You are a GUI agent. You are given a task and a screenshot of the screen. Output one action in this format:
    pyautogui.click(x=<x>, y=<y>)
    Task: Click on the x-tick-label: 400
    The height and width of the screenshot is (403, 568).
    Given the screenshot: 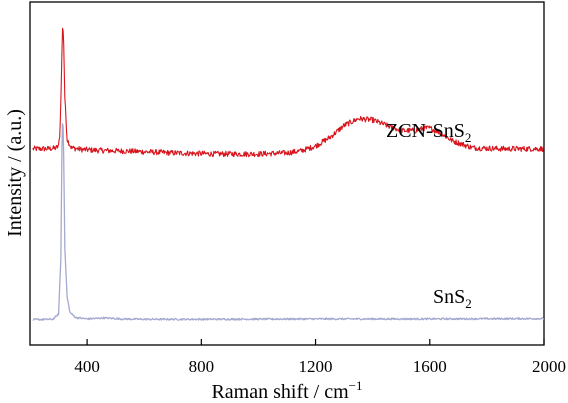 What is the action you would take?
    pyautogui.click(x=87, y=366)
    